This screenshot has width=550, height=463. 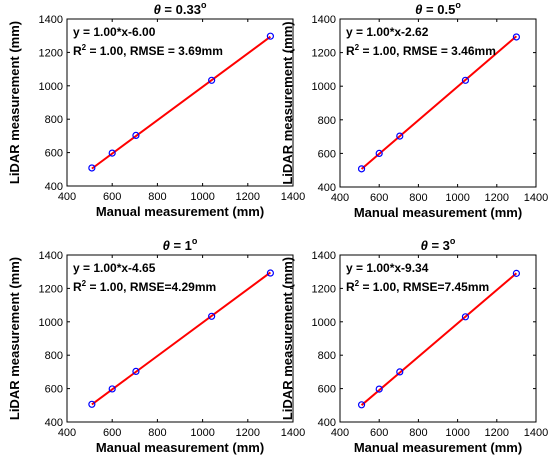 I want to click on fit-equation: y = 1.00*x-9.34, so click(x=387, y=268).